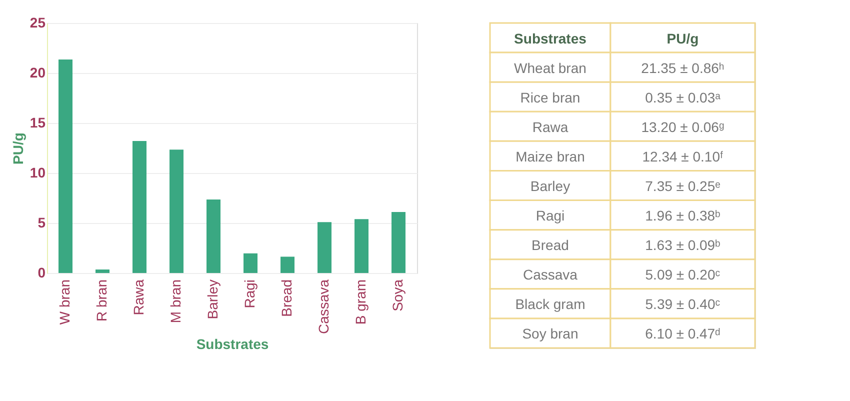 This screenshot has width=850, height=401. What do you see at coordinates (38, 122) in the screenshot?
I see `y-tick-label: 15` at bounding box center [38, 122].